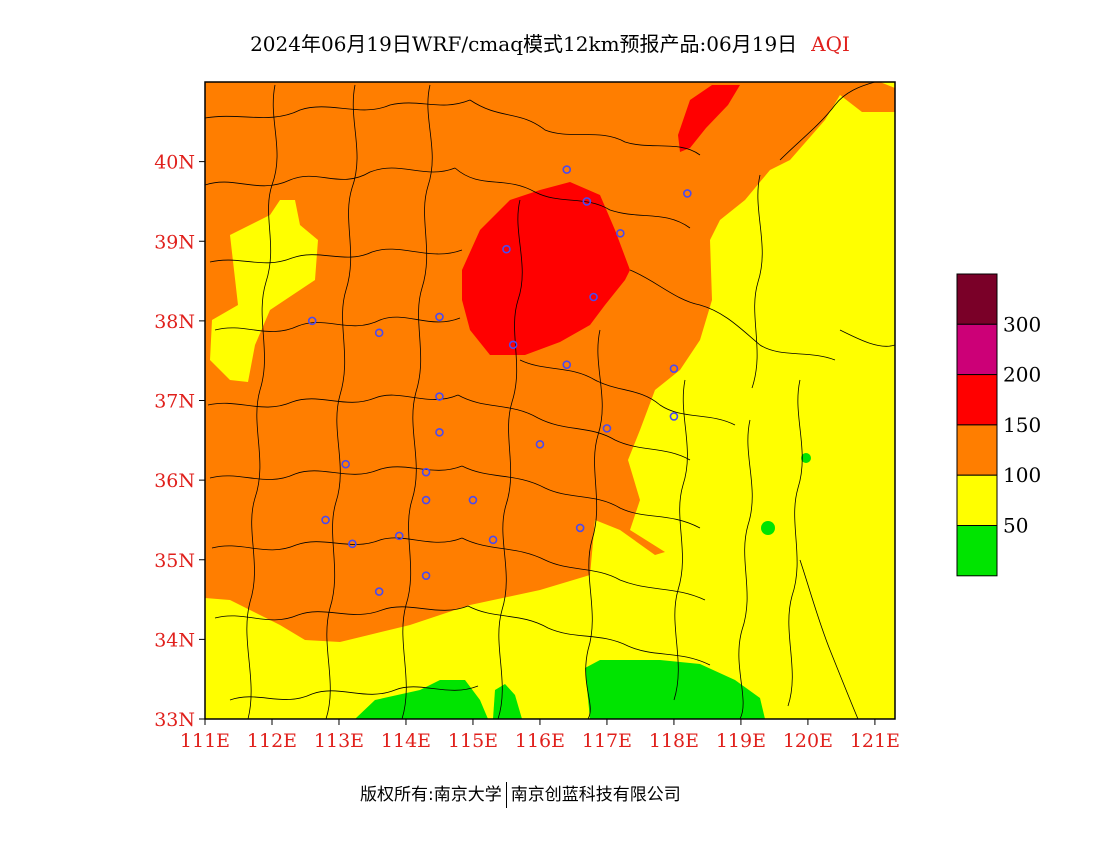 This screenshot has height=850, width=1100. Describe the element at coordinates (709, 118) in the screenshot. I see `zone-unhealthy-north` at that location.